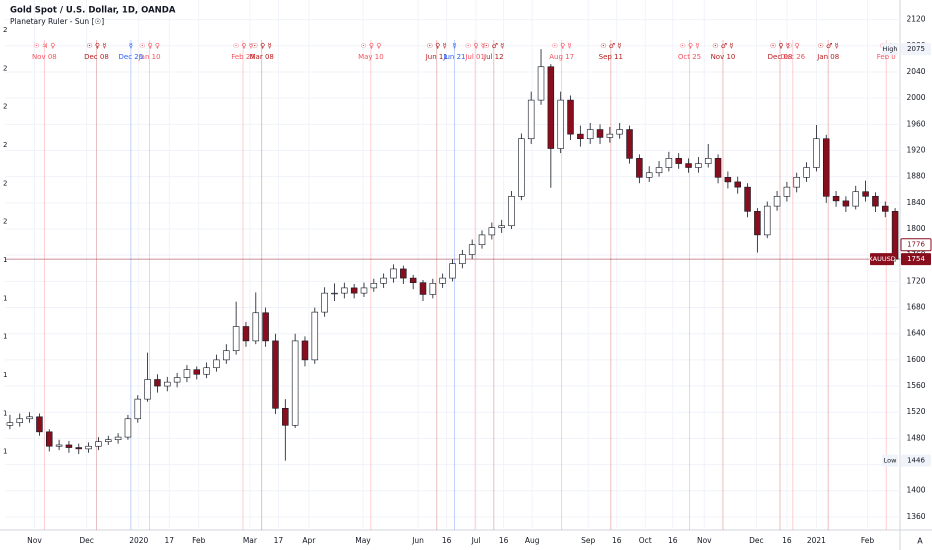 This screenshot has width=932, height=550. What do you see at coordinates (915, 202) in the screenshot?
I see `y-tick-label: 1840` at bounding box center [915, 202].